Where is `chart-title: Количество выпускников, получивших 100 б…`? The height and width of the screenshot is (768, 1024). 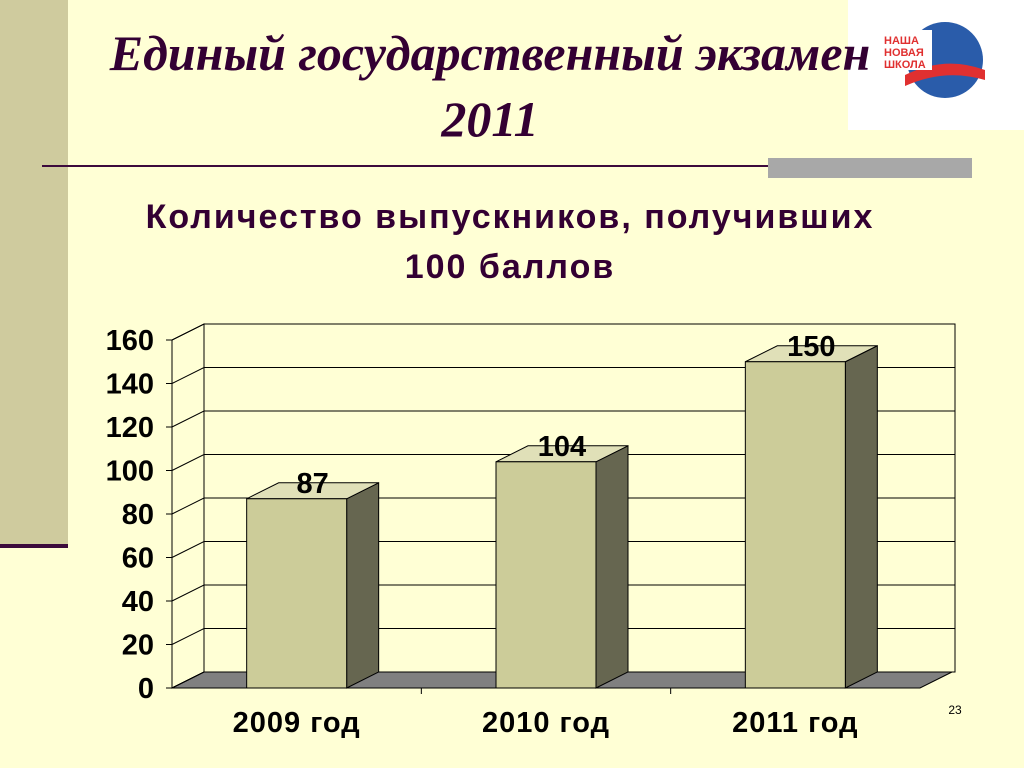 chart-title: Количество выпускников, получивших 100 б… is located at coordinates (510, 242).